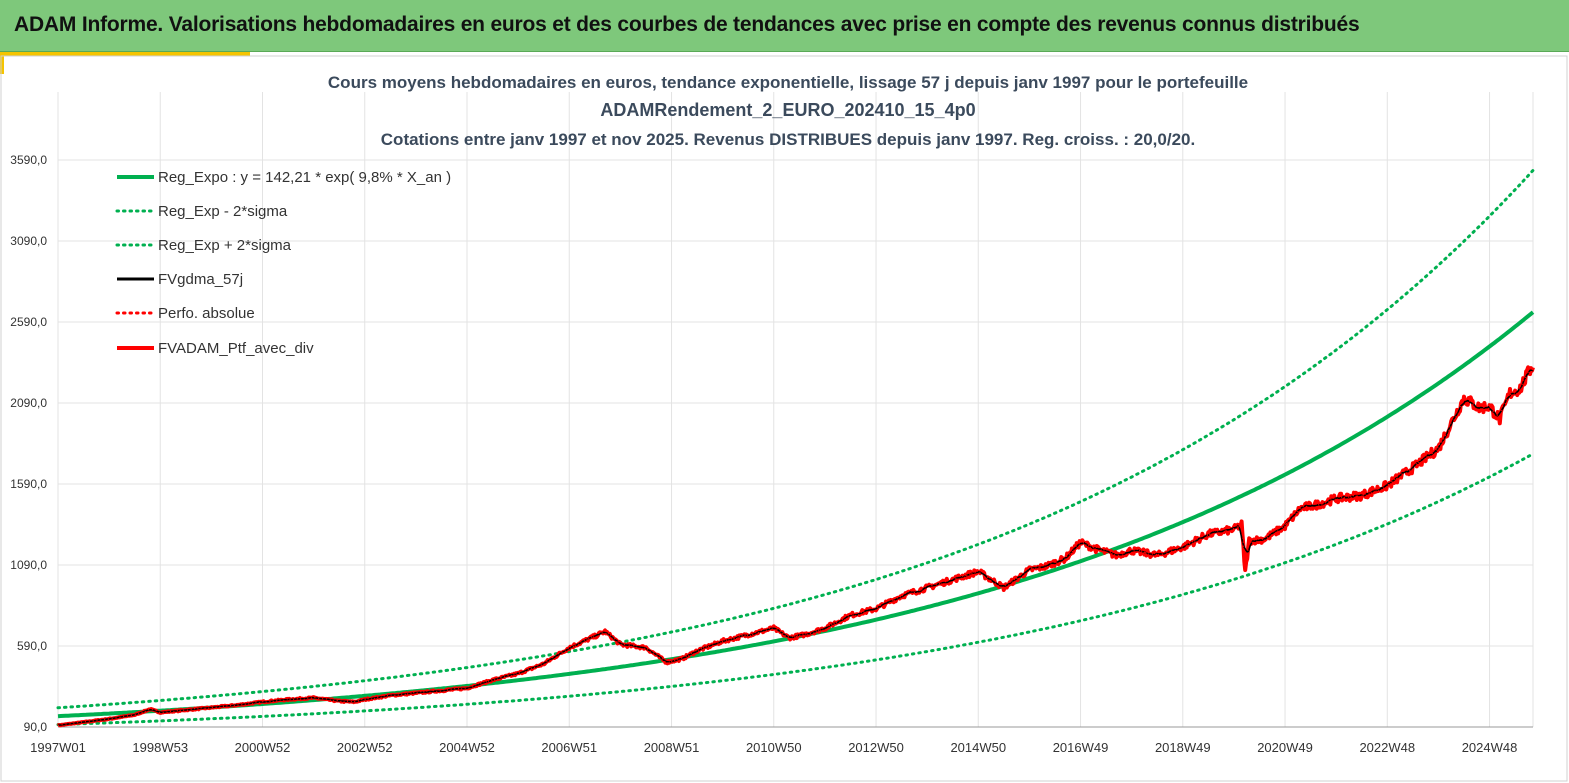  I want to click on legend-label: Reg_Exp + 2*sigma, so click(225, 245).